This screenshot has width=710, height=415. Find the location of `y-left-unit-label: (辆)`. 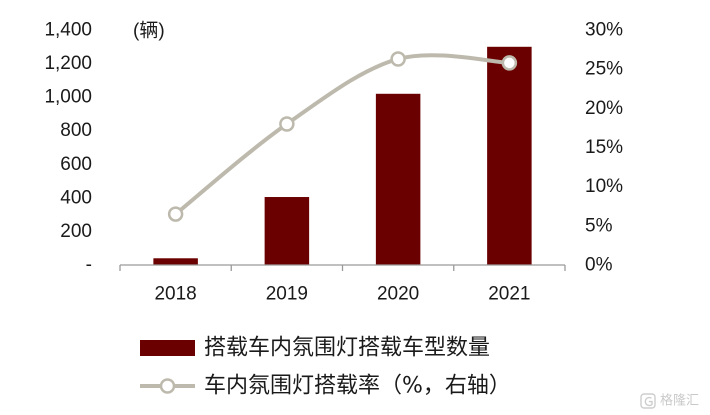

y-left-unit-label: (辆) is located at coordinates (149, 31).